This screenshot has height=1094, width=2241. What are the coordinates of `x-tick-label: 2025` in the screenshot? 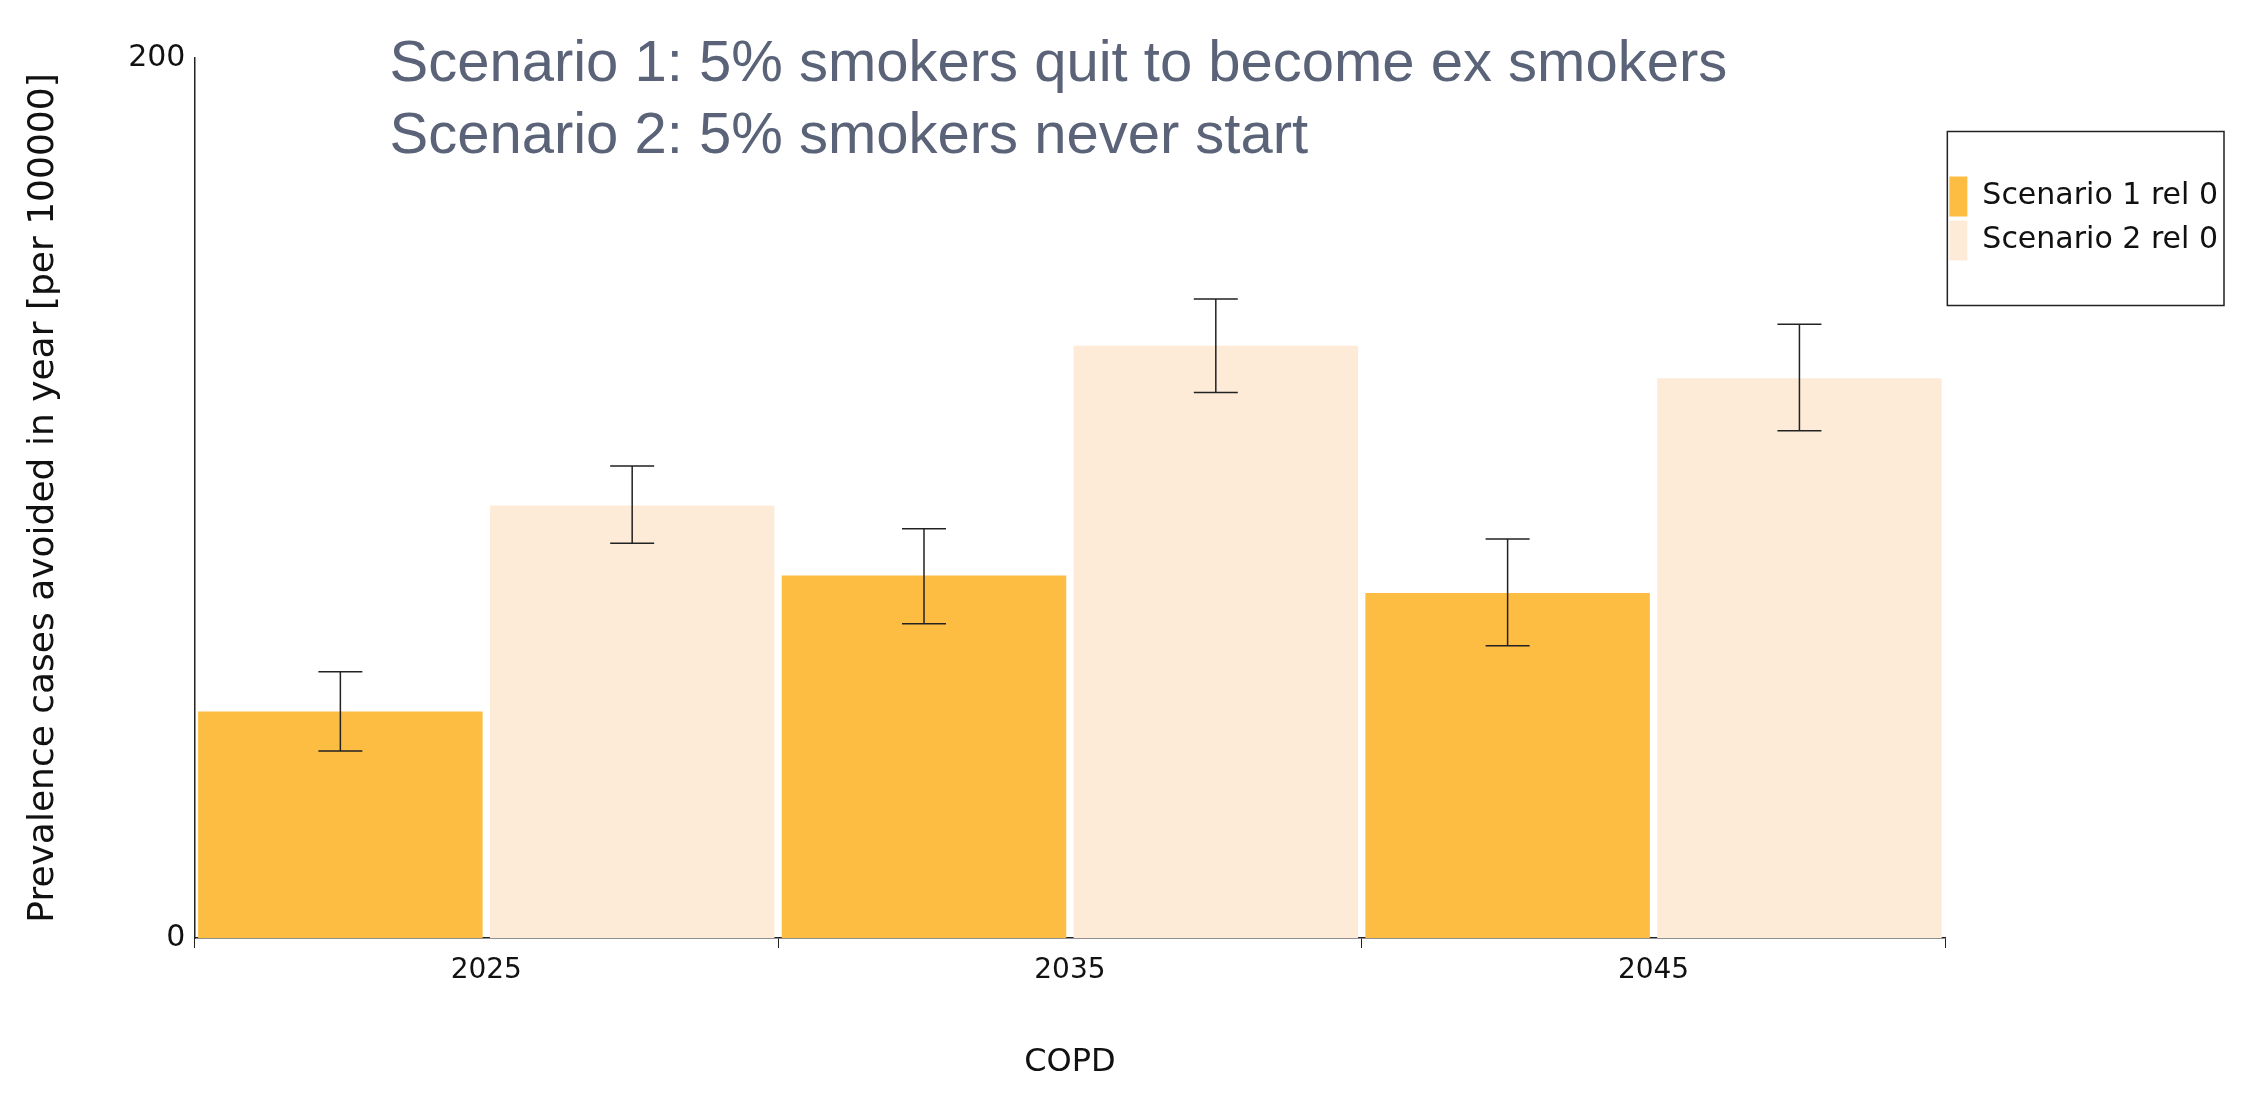 It's located at (486, 969).